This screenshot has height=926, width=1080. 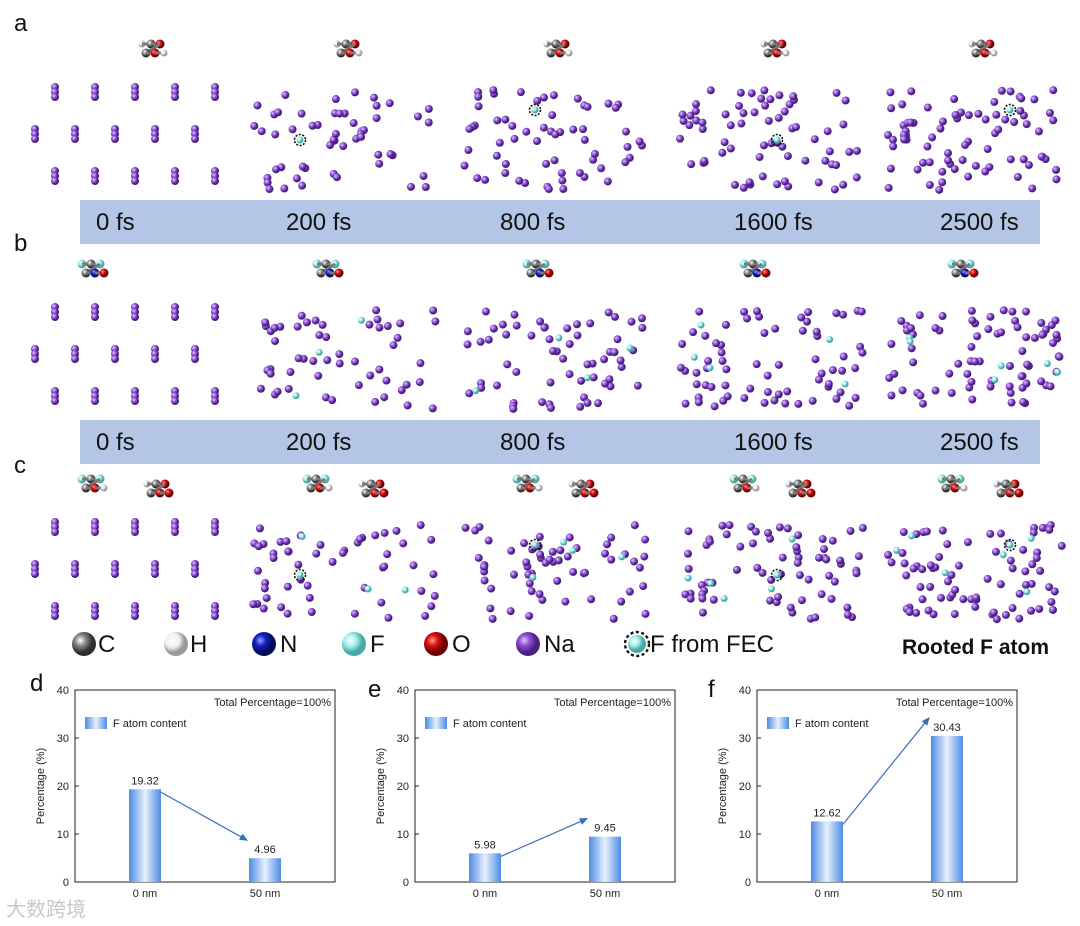 What do you see at coordinates (560, 222) in the screenshot?
I see `timeline-band-a: 0 fs 200 fs 800 fs 1600 fs 2500 fs` at bounding box center [560, 222].